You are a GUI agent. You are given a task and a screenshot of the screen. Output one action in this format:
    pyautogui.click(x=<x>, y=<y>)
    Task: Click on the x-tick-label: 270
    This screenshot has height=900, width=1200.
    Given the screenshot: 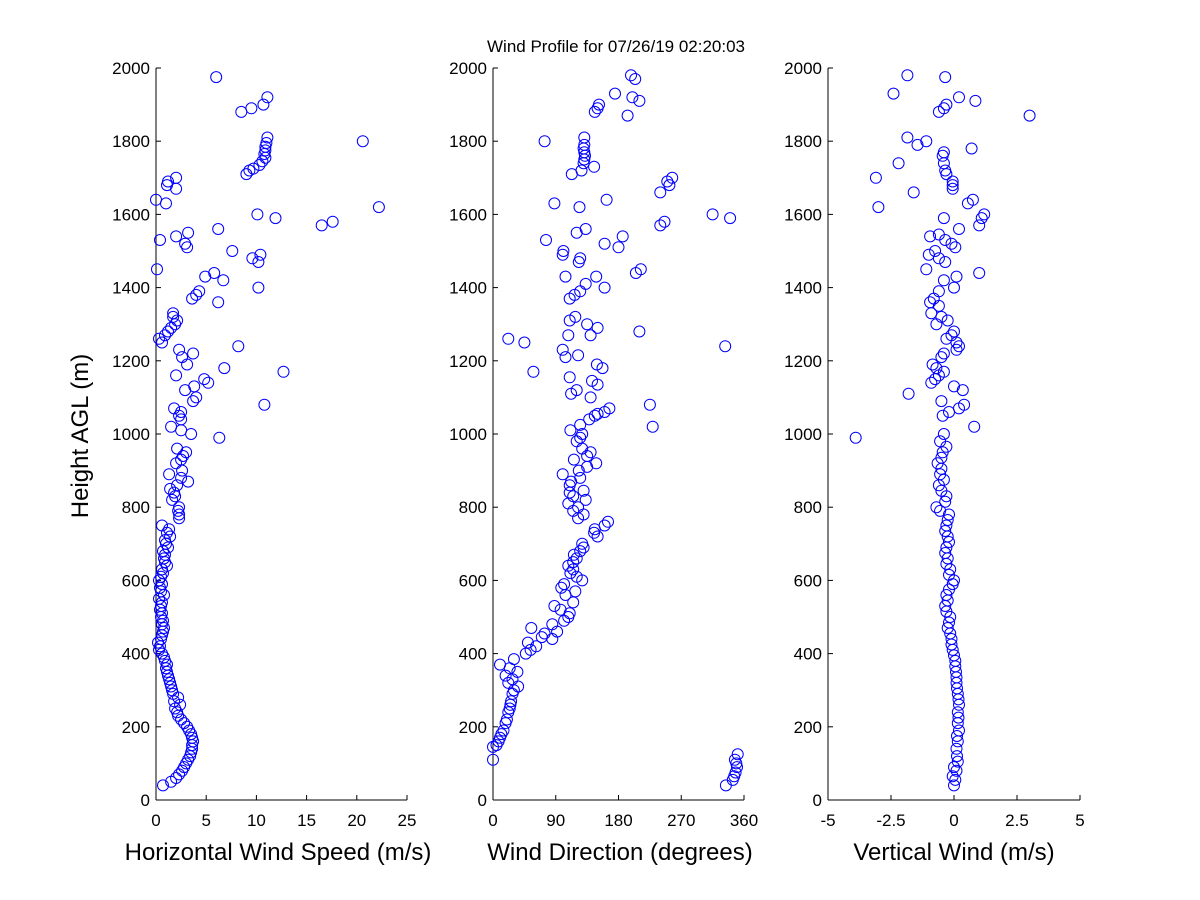 What is the action you would take?
    pyautogui.click(x=681, y=820)
    